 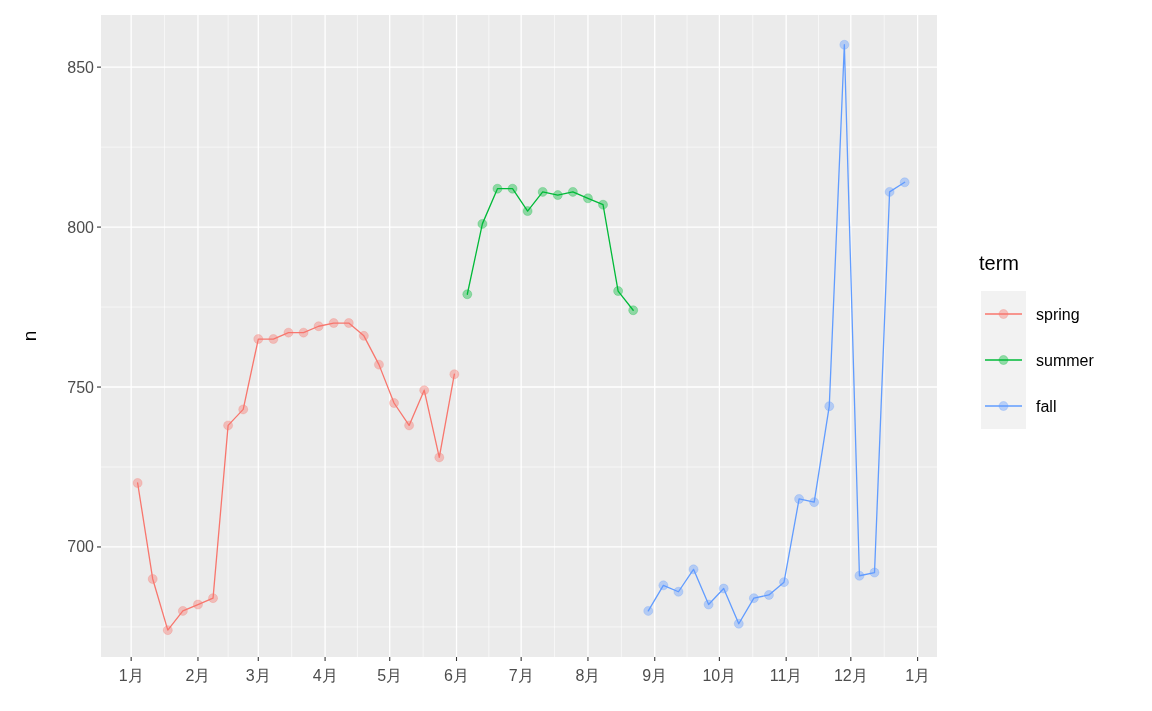 I want to click on x-tick-label: 5月, so click(x=390, y=675).